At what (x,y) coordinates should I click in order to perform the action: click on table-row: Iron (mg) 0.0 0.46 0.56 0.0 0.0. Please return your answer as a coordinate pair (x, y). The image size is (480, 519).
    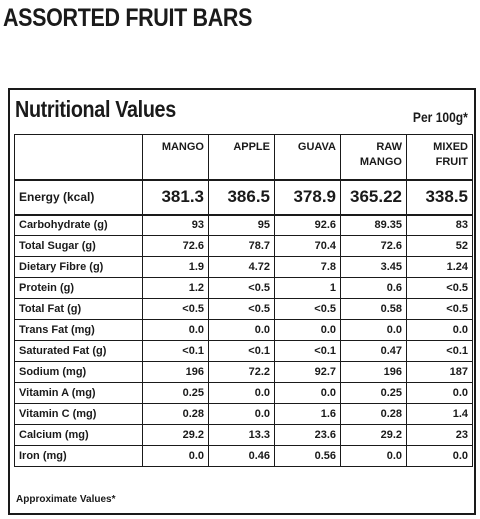
    Looking at the image, I should click on (243, 456).